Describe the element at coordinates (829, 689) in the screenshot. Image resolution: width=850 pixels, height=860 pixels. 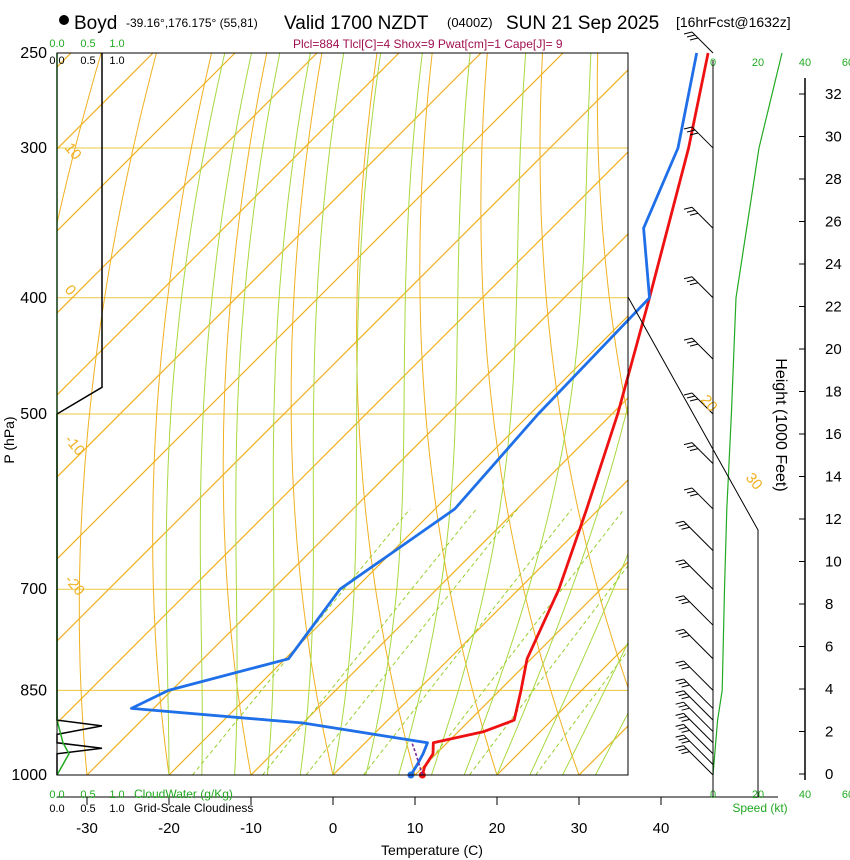
I see `height-tick-label: 4` at that location.